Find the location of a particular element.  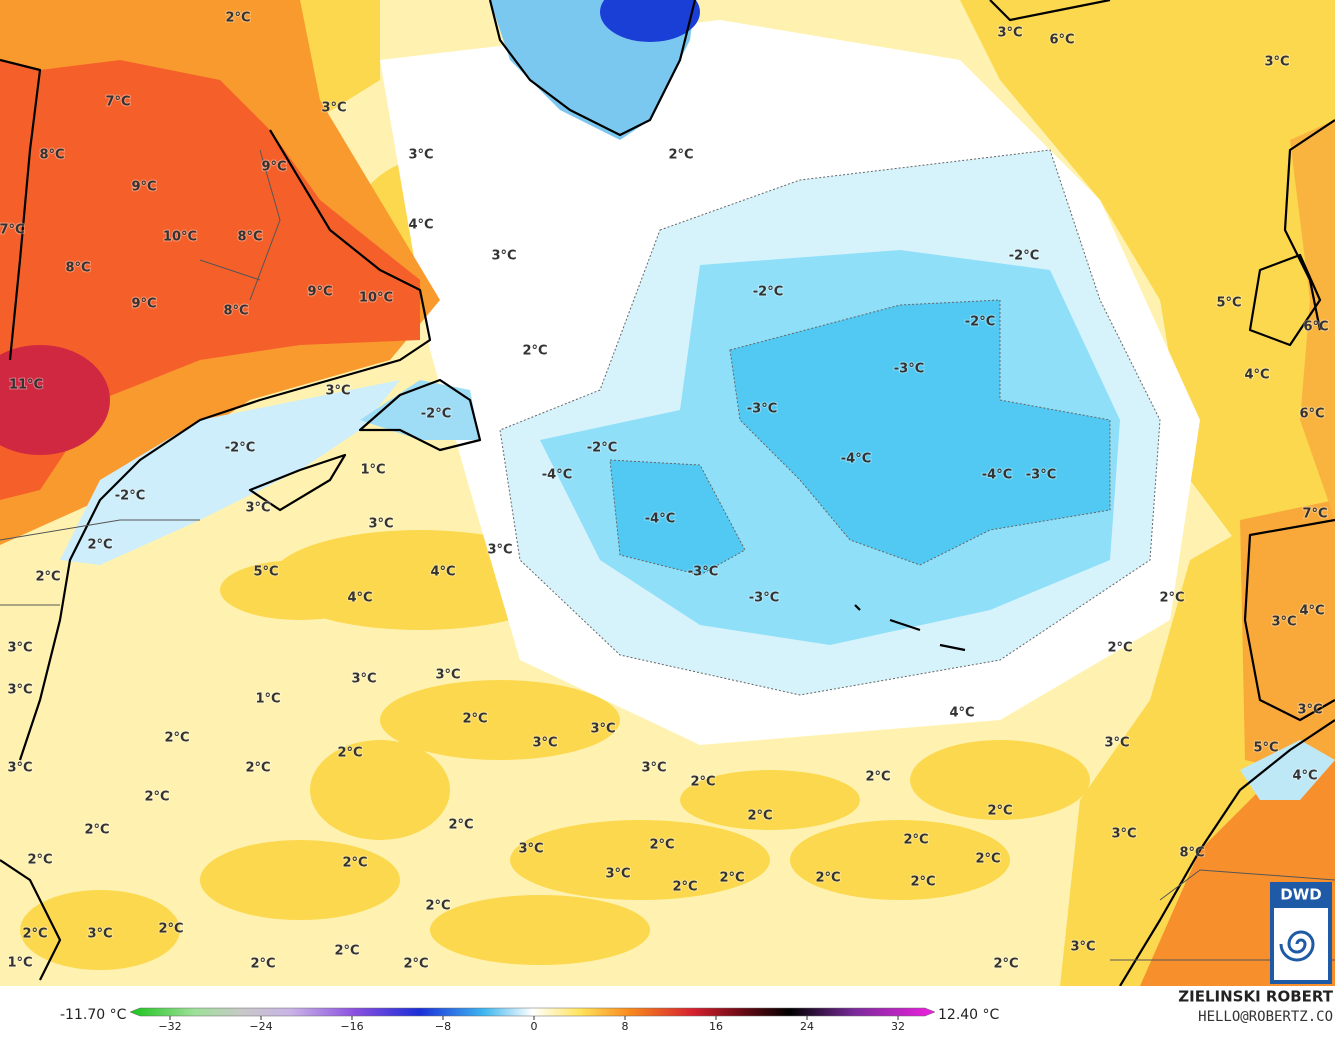

credit-email: HELLO@ROBERTZ.CO is located at coordinates (1265, 1017).